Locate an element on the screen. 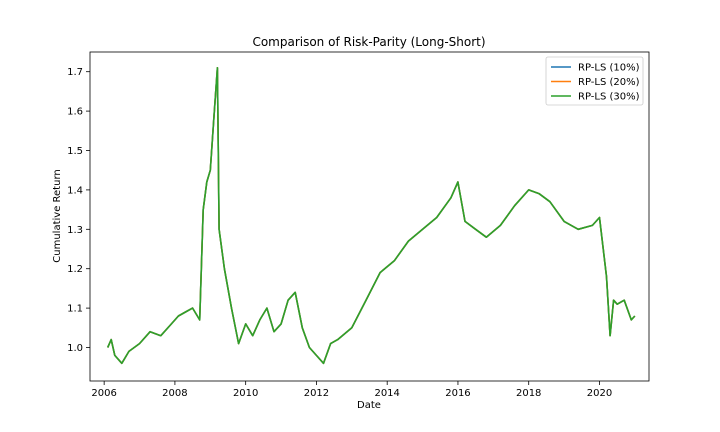  x-tick-label: 2006 is located at coordinates (103, 393).